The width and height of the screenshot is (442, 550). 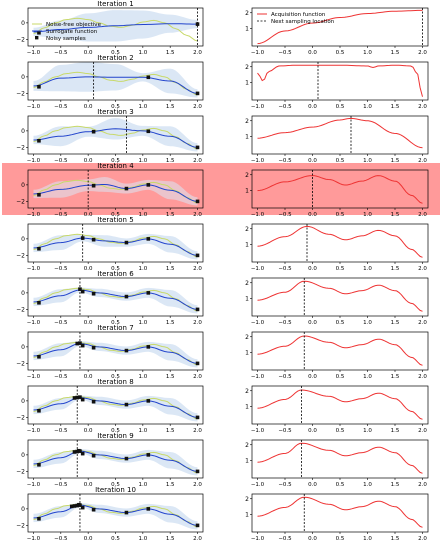 What do you see at coordinates (337, 139) in the screenshot?
I see `acquisition-panel-3: 1 2 −1.0 −0.5 0.0 0.5 1.0 1.5 2.0` at bounding box center [337, 139].